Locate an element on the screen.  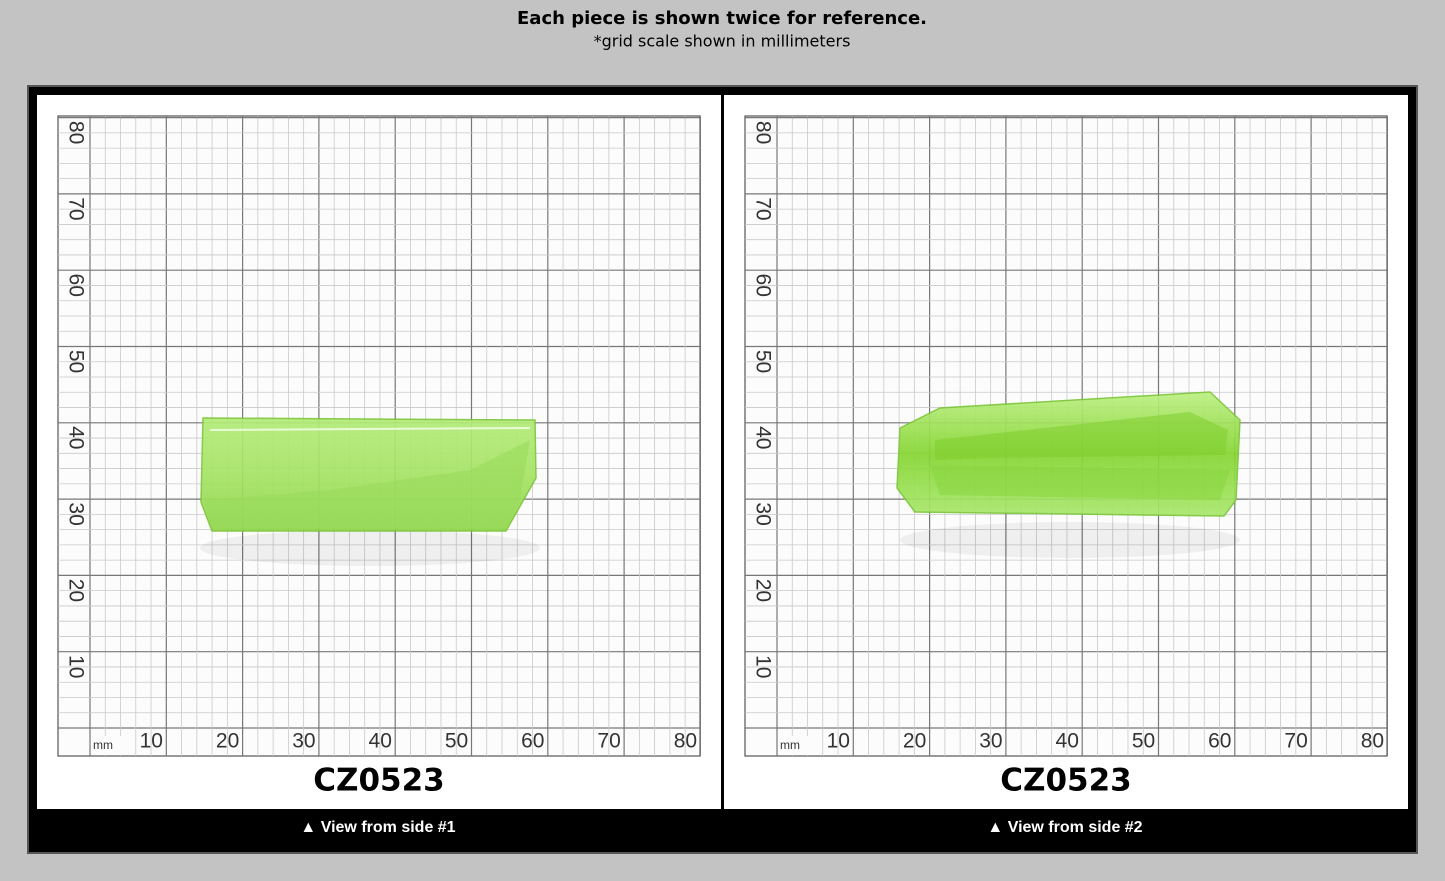
caption: ▲ View from side #2 is located at coordinates (1064, 827).